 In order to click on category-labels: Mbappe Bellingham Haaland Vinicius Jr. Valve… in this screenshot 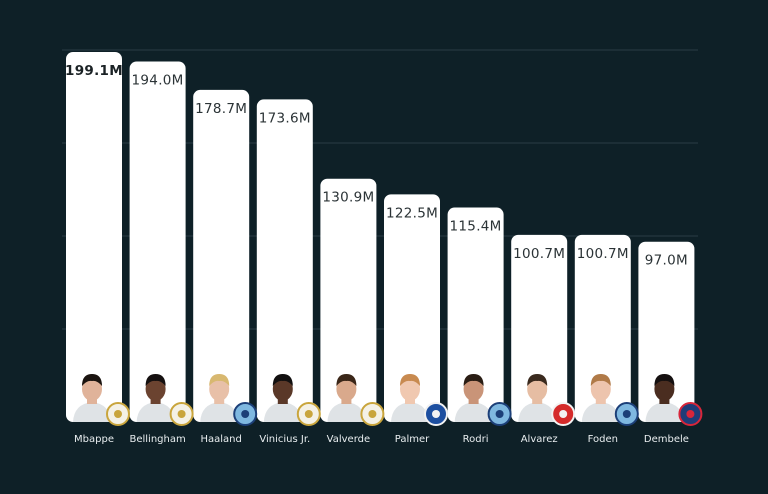, I will do `click(381, 439)`.